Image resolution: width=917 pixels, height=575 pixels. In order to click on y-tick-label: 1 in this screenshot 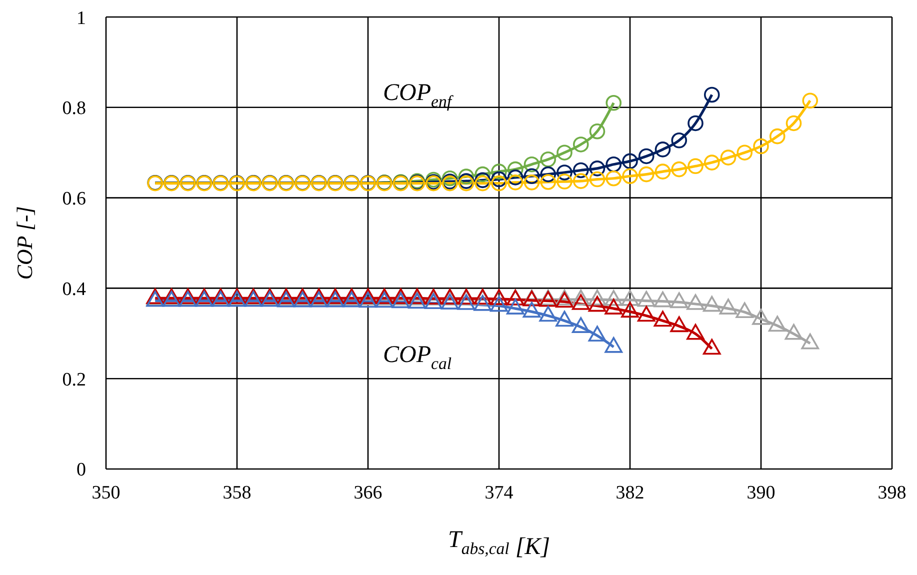, I will do `click(81, 18)`.